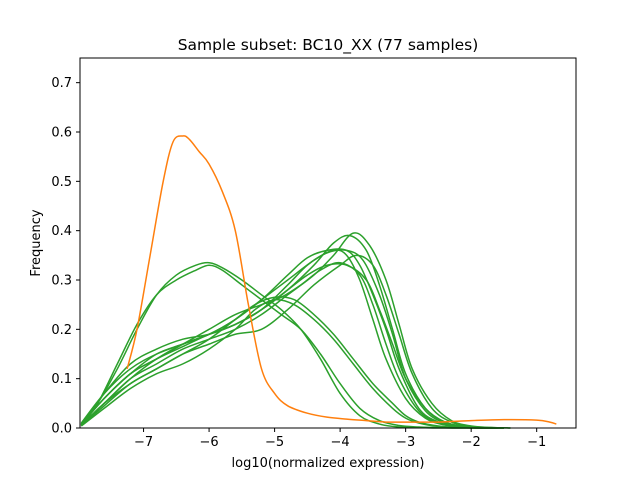 The width and height of the screenshot is (640, 480). Describe the element at coordinates (274, 442) in the screenshot. I see `x-tick-label: −5` at that location.